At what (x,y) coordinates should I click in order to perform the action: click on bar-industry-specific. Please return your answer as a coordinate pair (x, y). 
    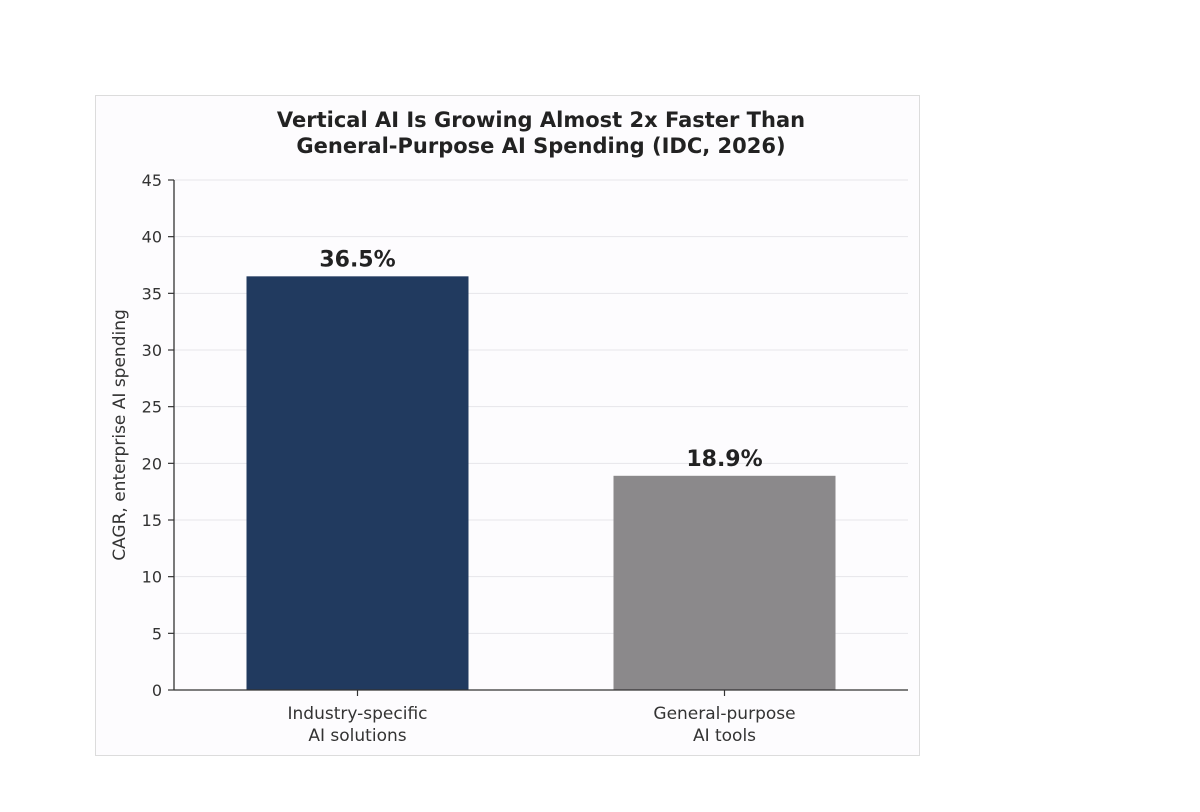
    Looking at the image, I should click on (357, 483).